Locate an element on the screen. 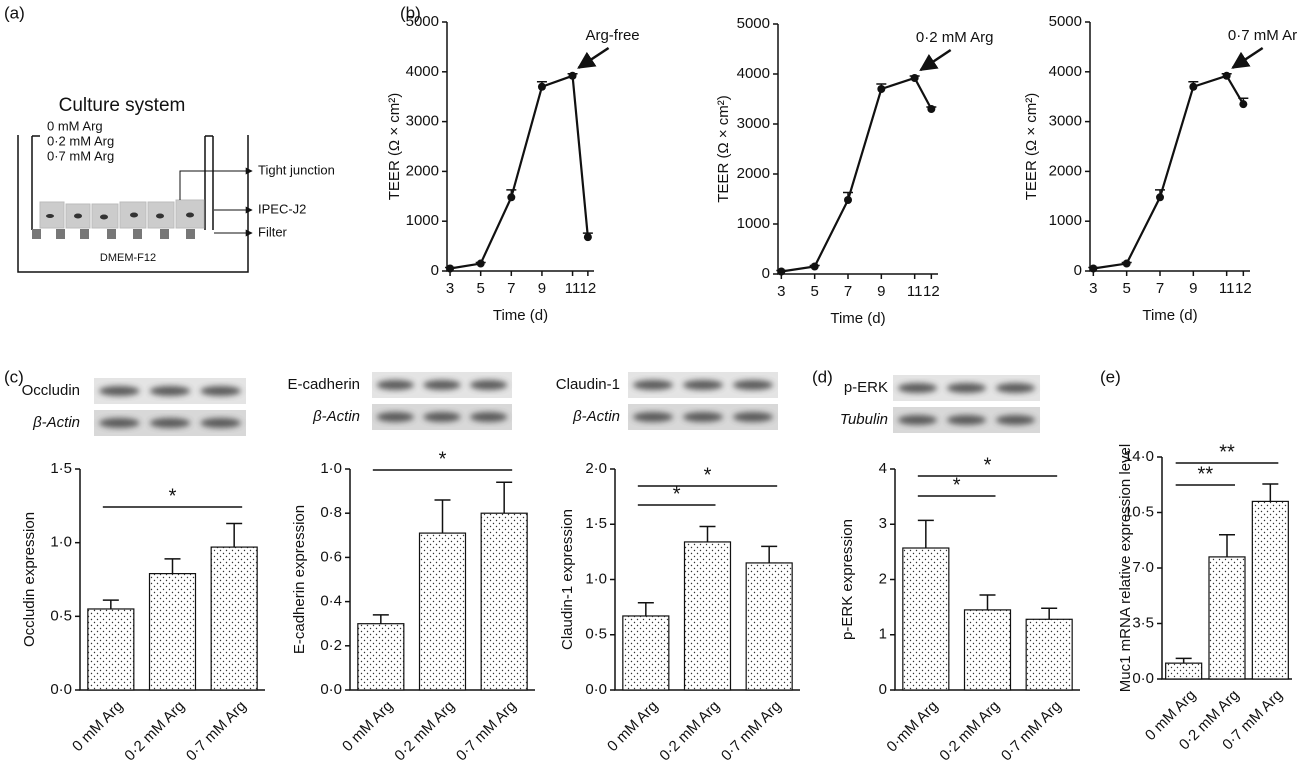 The image size is (1297, 769). diagram-label: Filter is located at coordinates (273, 231).